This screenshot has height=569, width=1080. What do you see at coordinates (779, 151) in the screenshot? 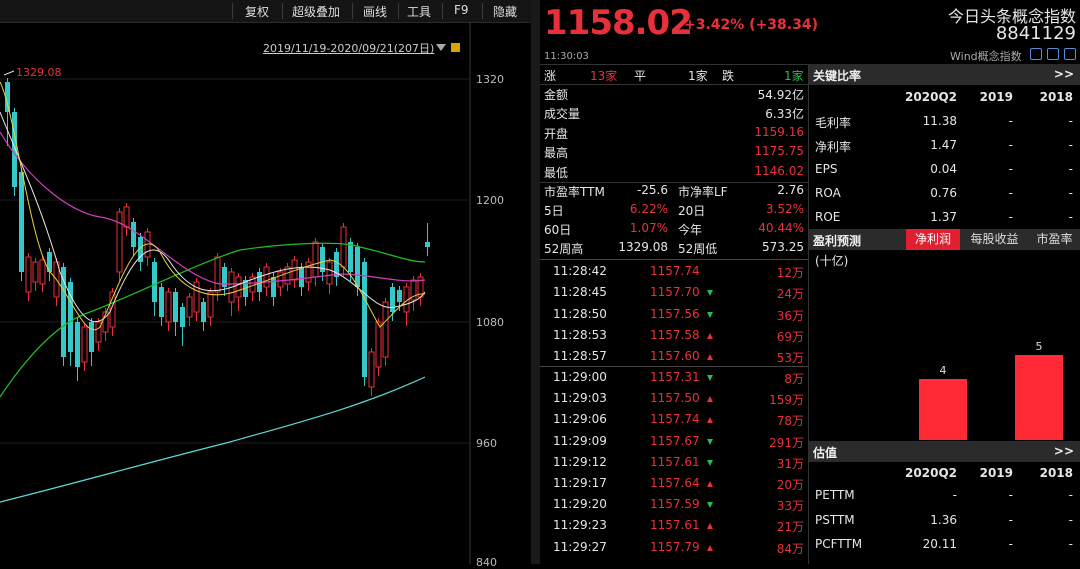
I see `stat-value: 1175.75` at bounding box center [779, 151].